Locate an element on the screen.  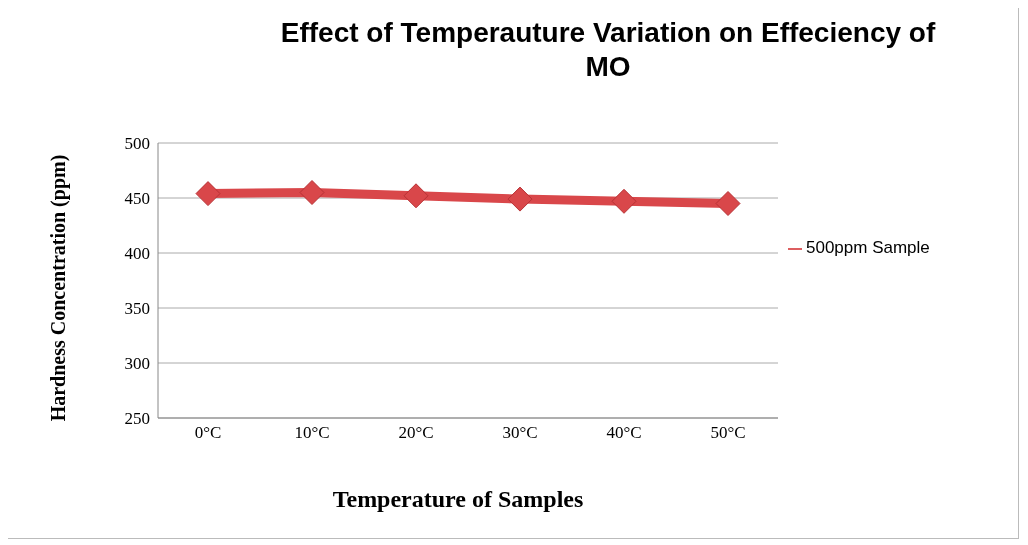
y-tick-label: 300 is located at coordinates (137, 364).